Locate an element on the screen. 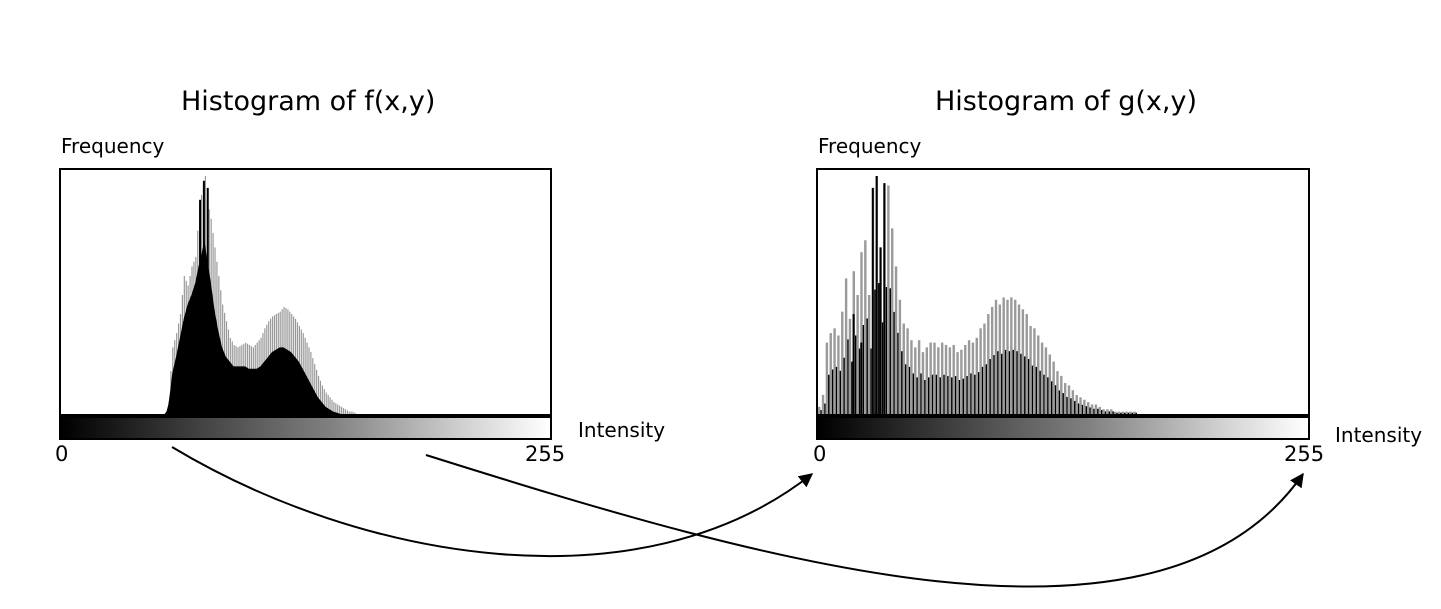 This screenshot has width=1441, height=609. bars-f is located at coordinates (260, 295).